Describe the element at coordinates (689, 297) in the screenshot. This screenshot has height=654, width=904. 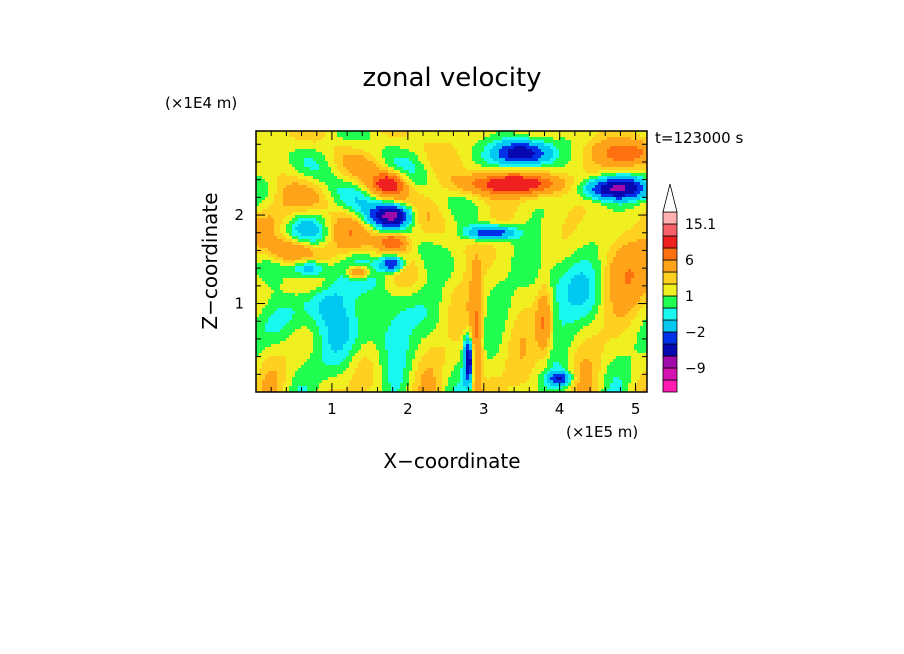
I see `colorbar-tick-label: 1` at that location.